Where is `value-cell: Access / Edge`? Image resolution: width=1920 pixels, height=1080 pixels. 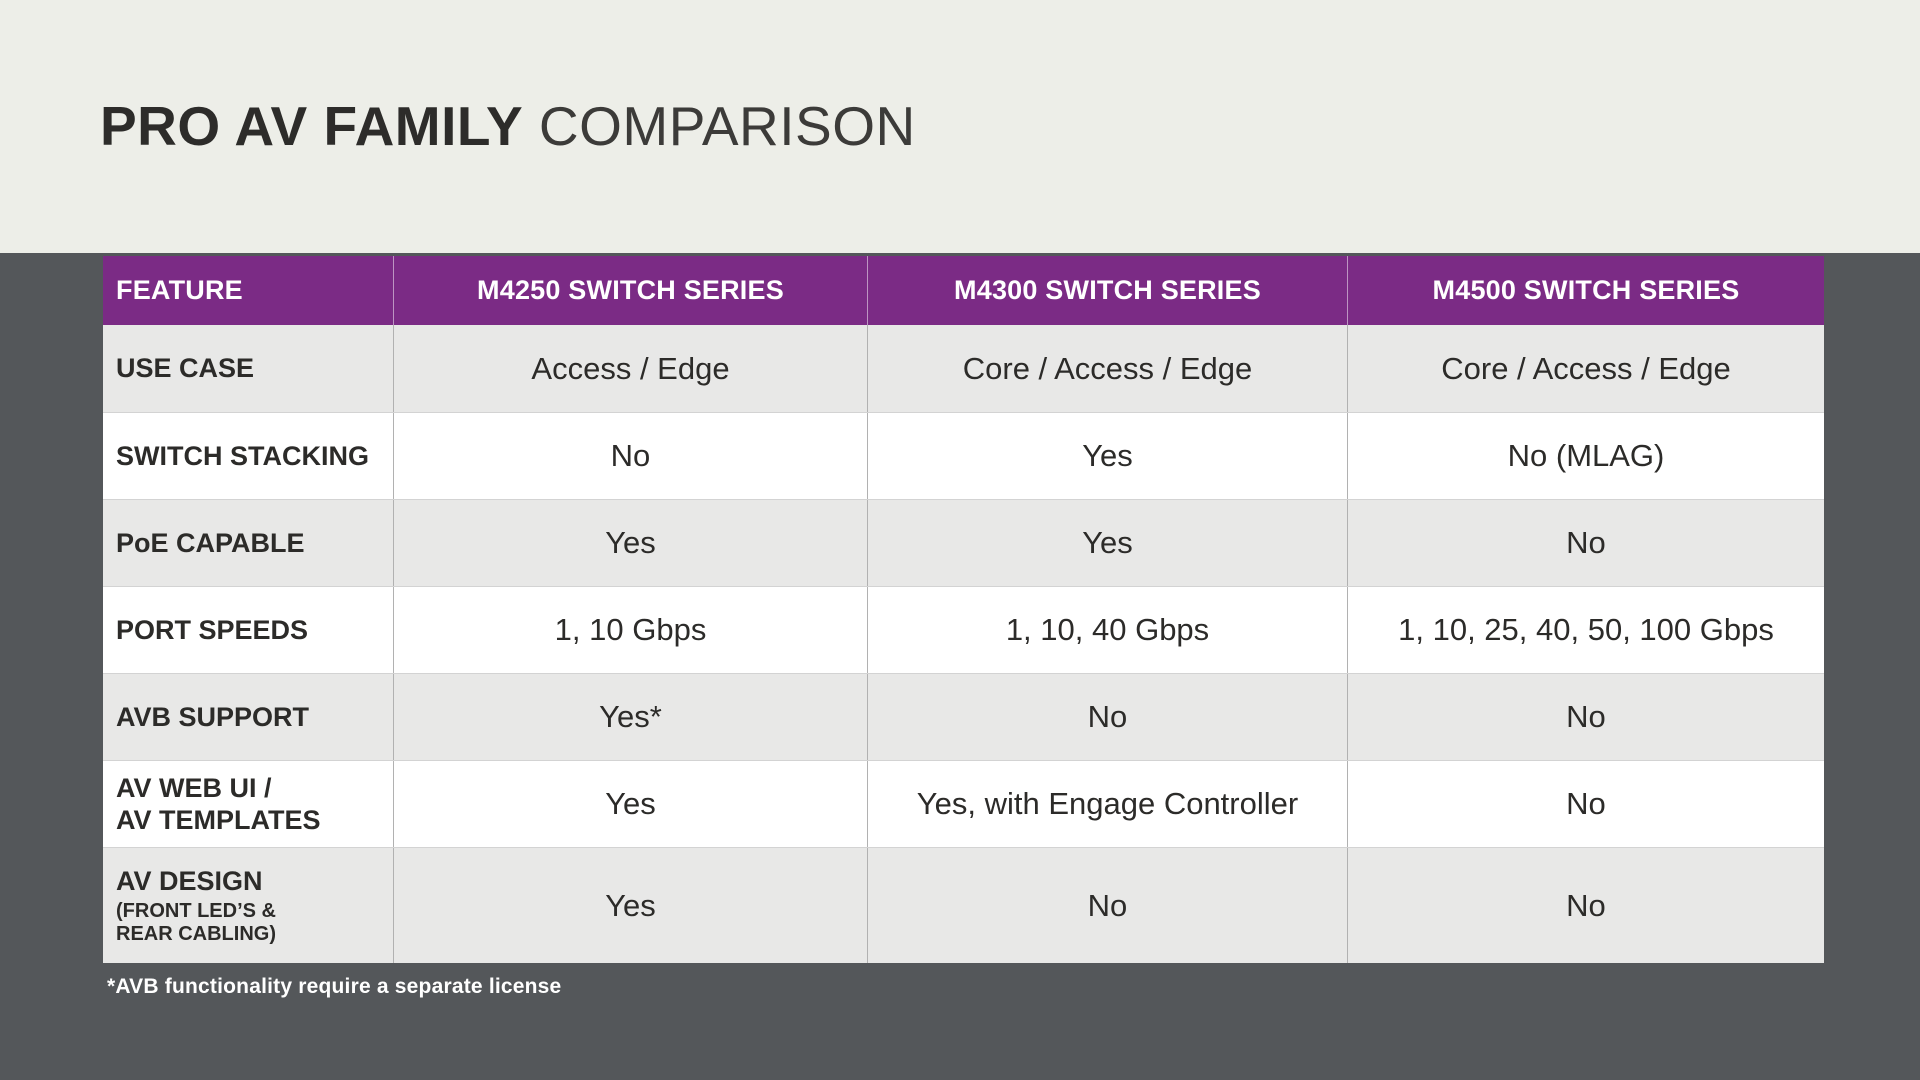
value-cell: Access / Edge is located at coordinates (630, 368).